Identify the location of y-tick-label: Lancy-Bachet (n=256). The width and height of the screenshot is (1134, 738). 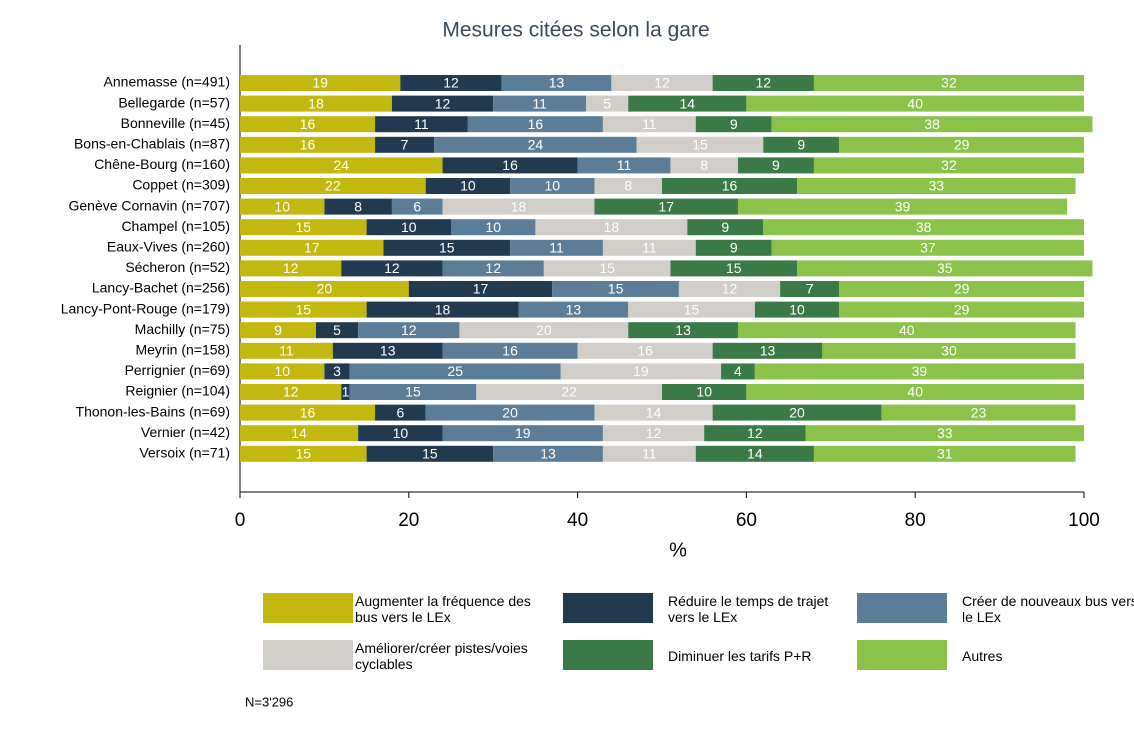
(161, 288).